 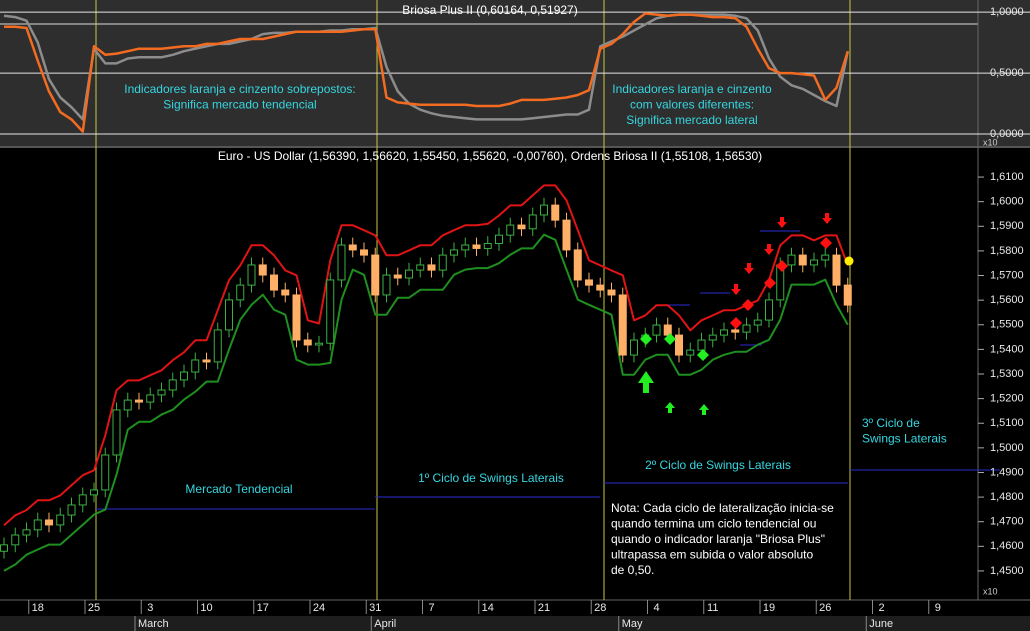 I want to click on annotation: Significa mercado lateral, so click(x=691, y=120).